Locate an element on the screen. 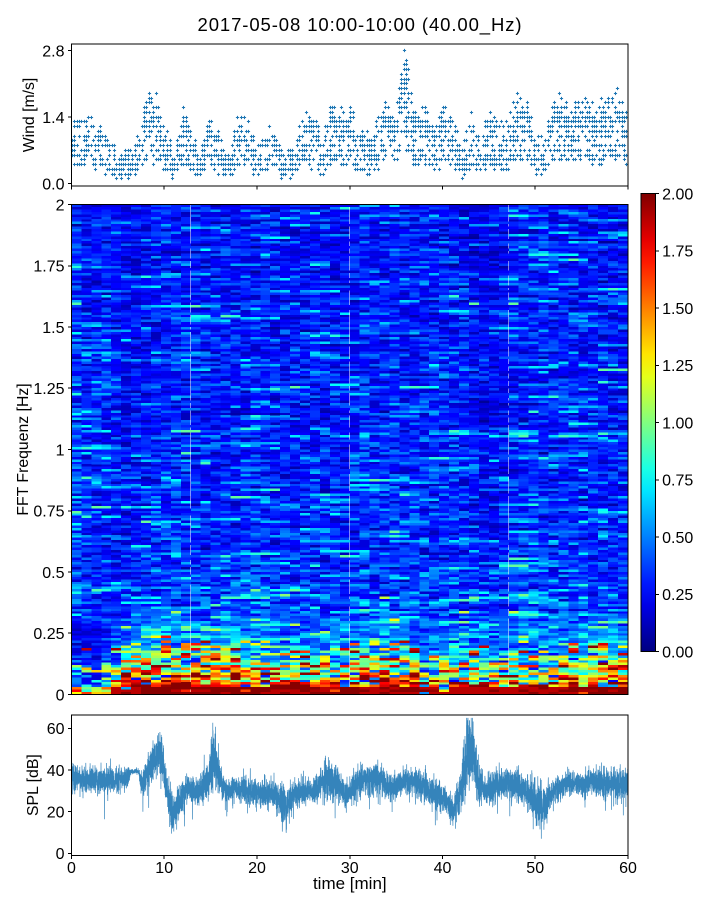 The image size is (720, 900). svg-text: 1.4 is located at coordinates (53, 118).